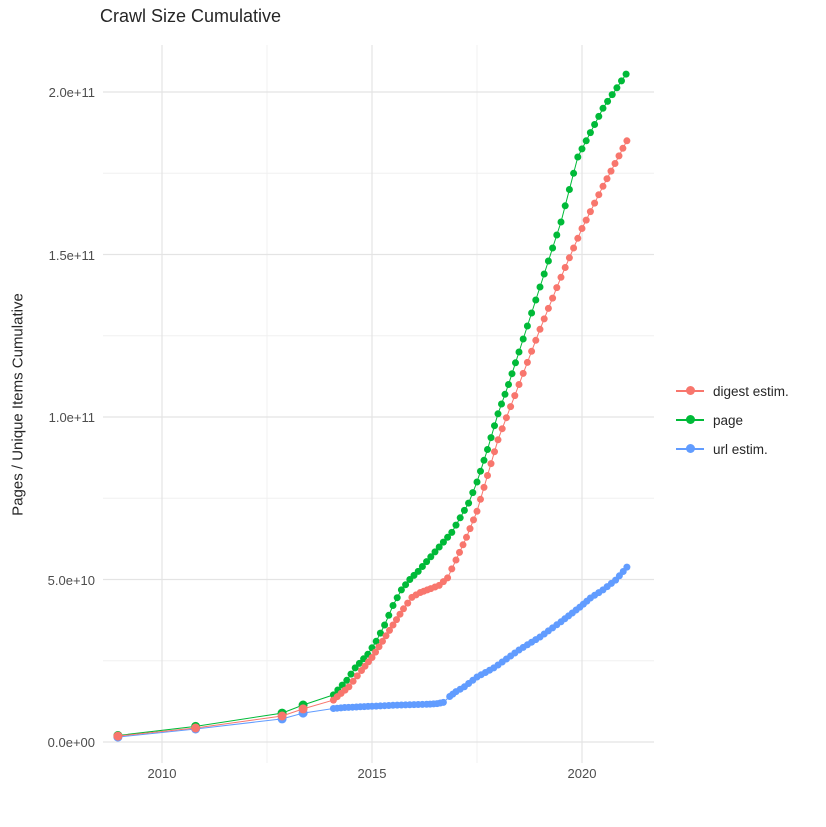 Image resolution: width=826 pixels, height=827 pixels. Describe the element at coordinates (582, 773) in the screenshot. I see `x-tick-label: 2020` at that location.